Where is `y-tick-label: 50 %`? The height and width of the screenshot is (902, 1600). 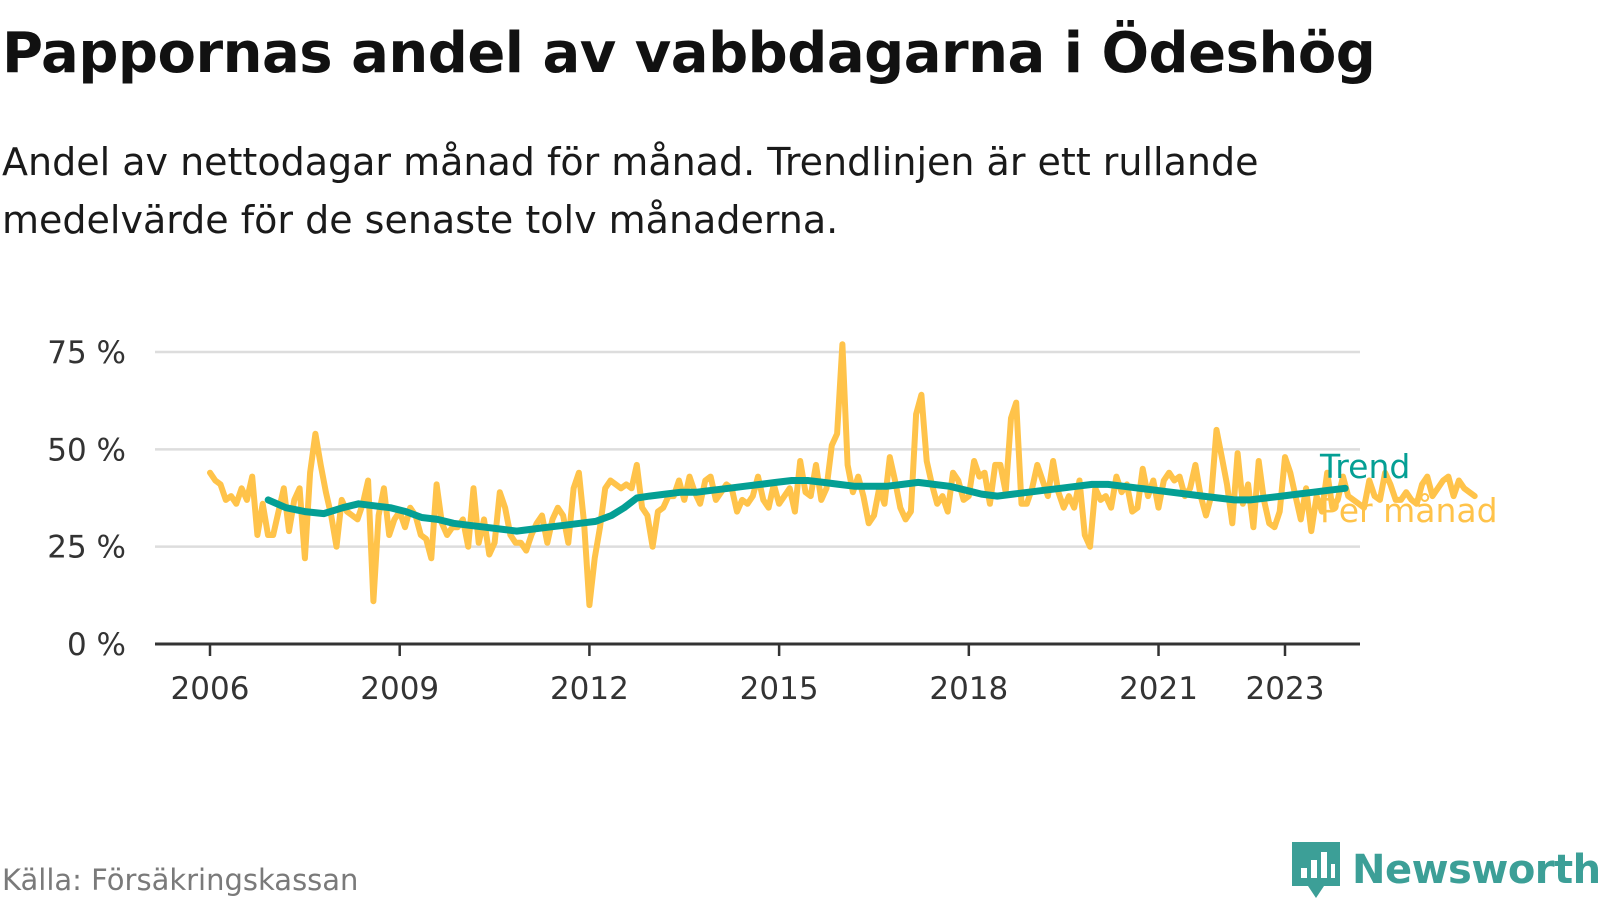
y-tick-label: 50 % is located at coordinates (86, 450).